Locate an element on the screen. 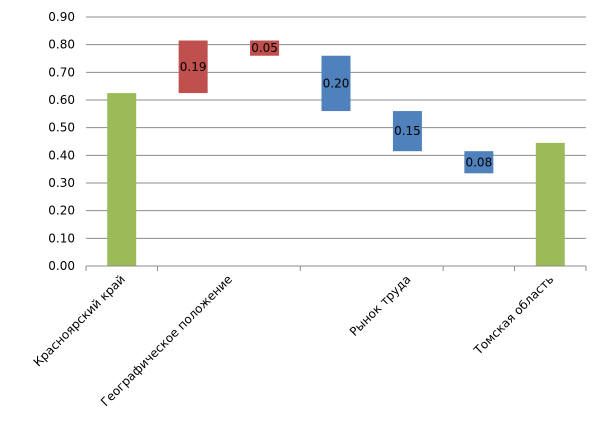 The width and height of the screenshot is (597, 429). x-category-label: Красноярский край is located at coordinates (79, 320).